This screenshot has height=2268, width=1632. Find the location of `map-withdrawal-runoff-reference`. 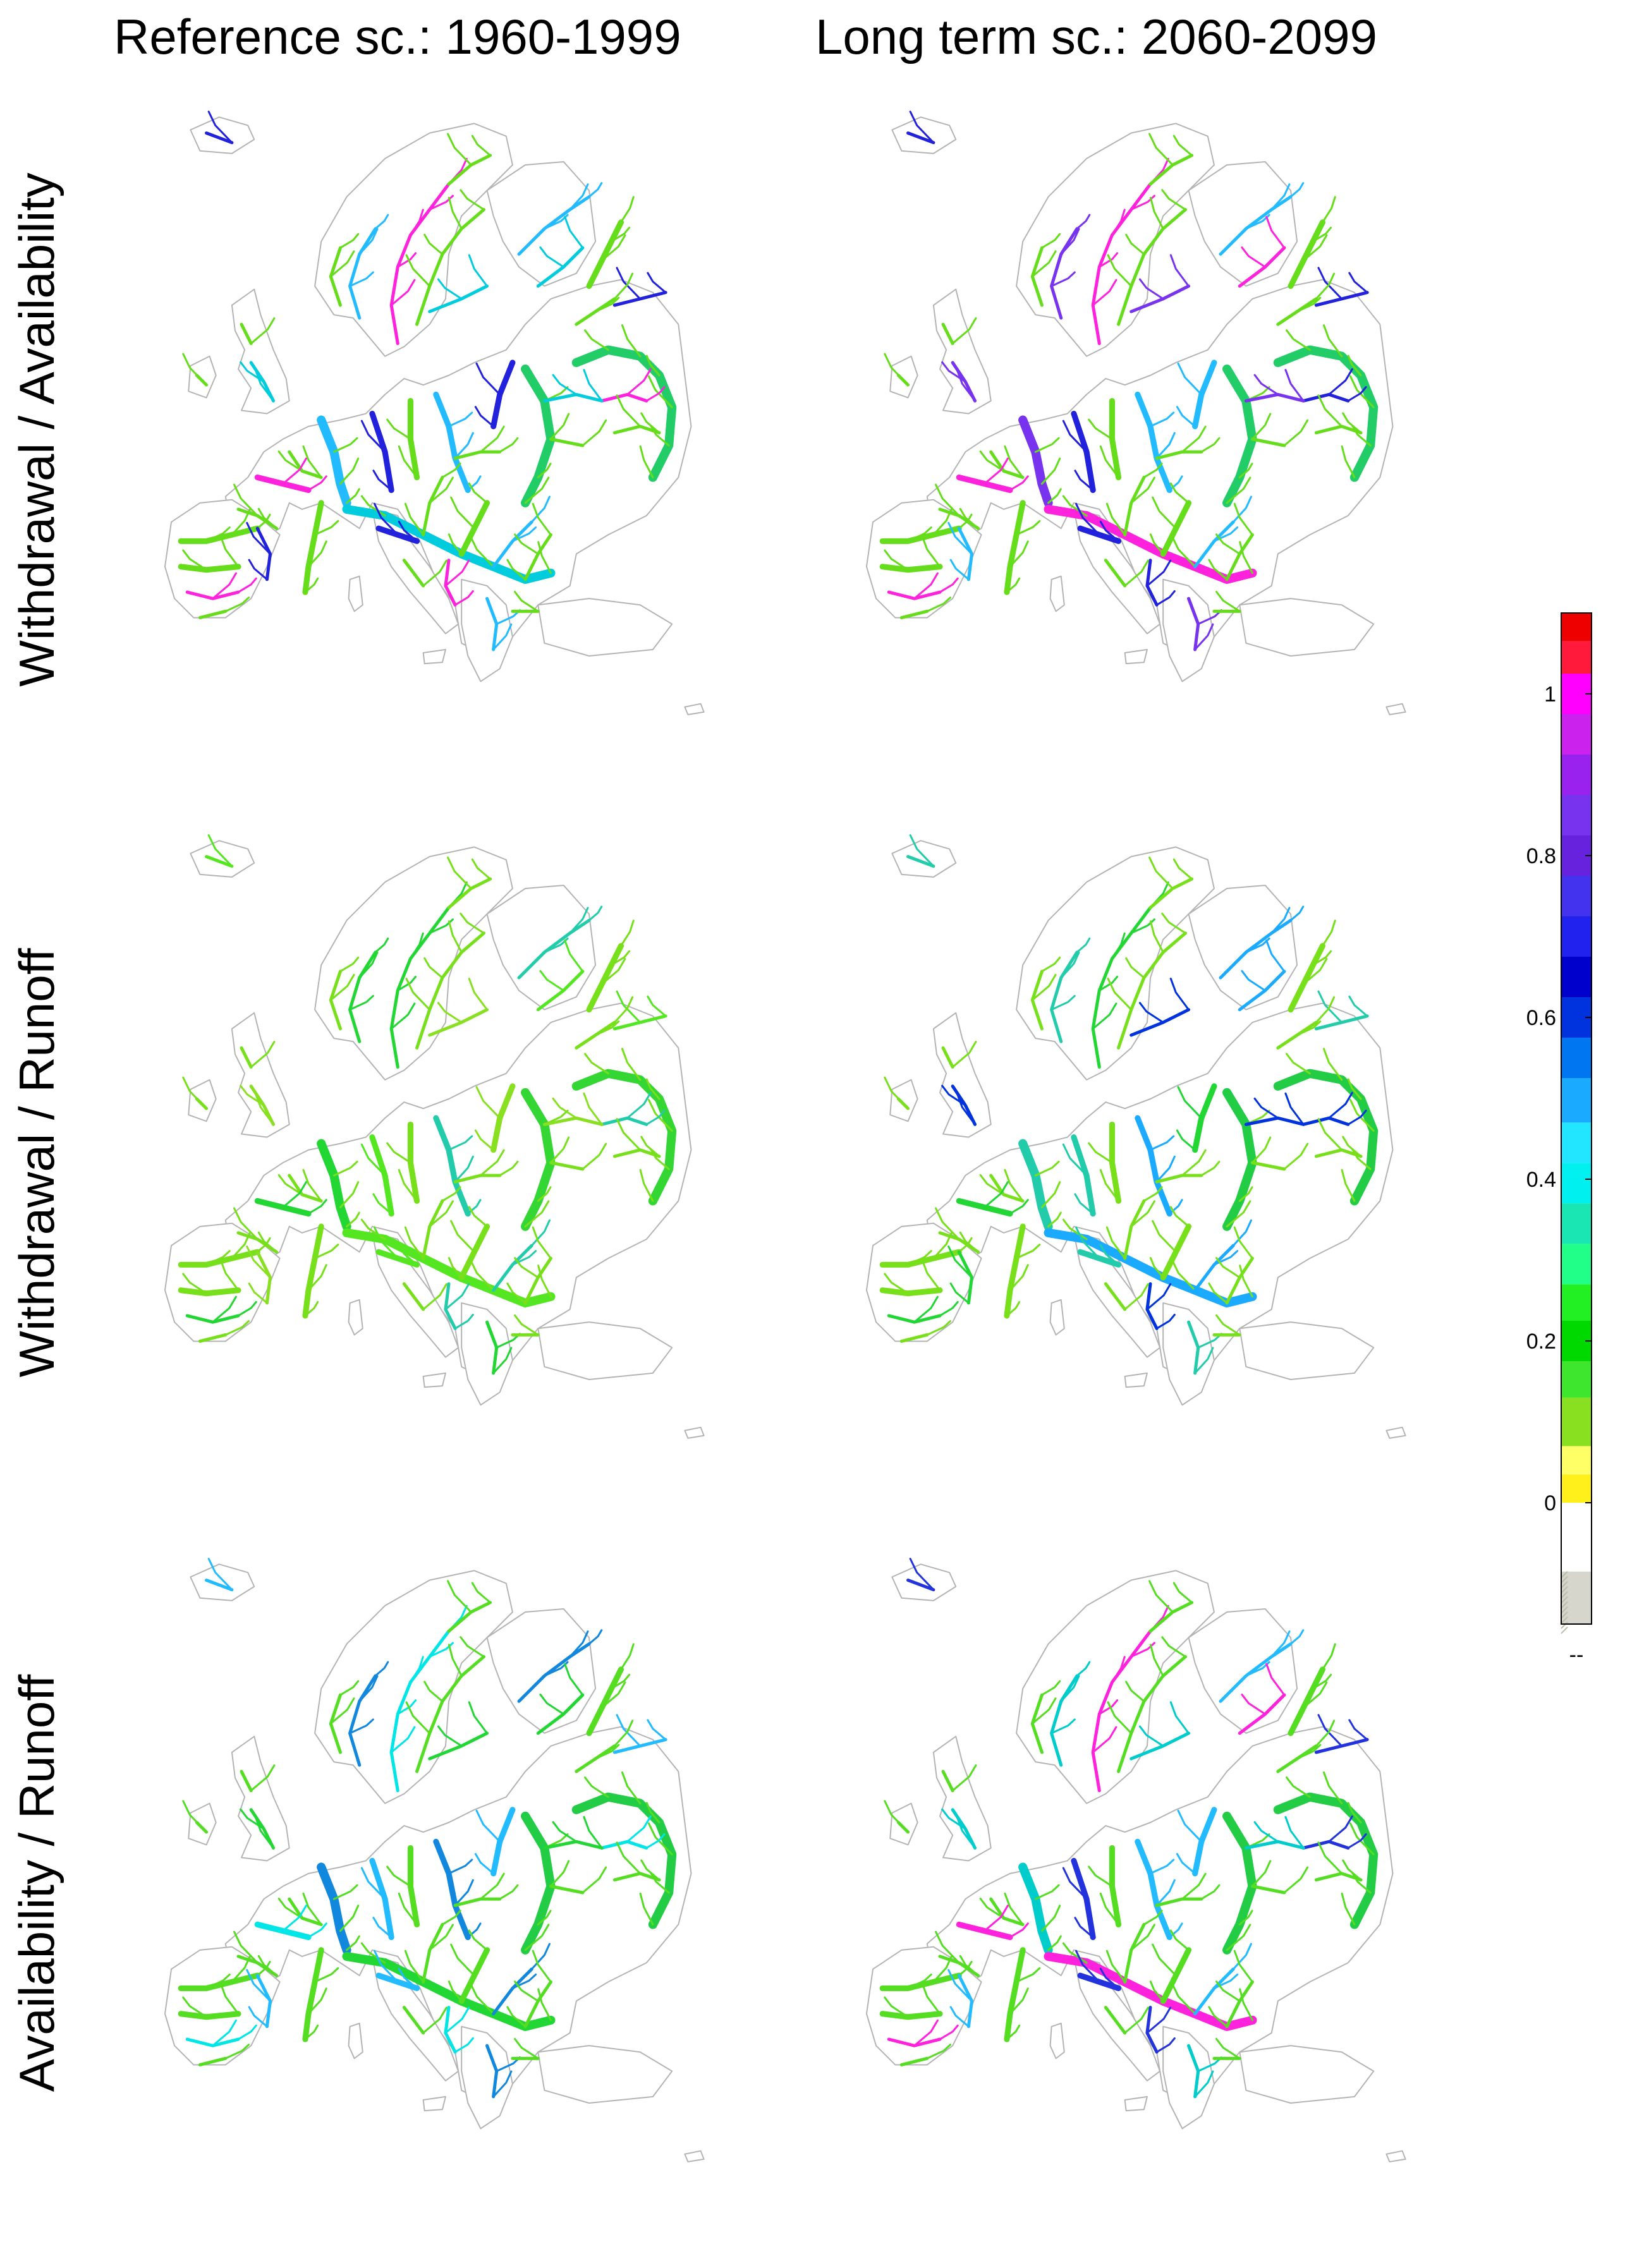

map-withdrawal-runoff-reference is located at coordinates (448, 1169).